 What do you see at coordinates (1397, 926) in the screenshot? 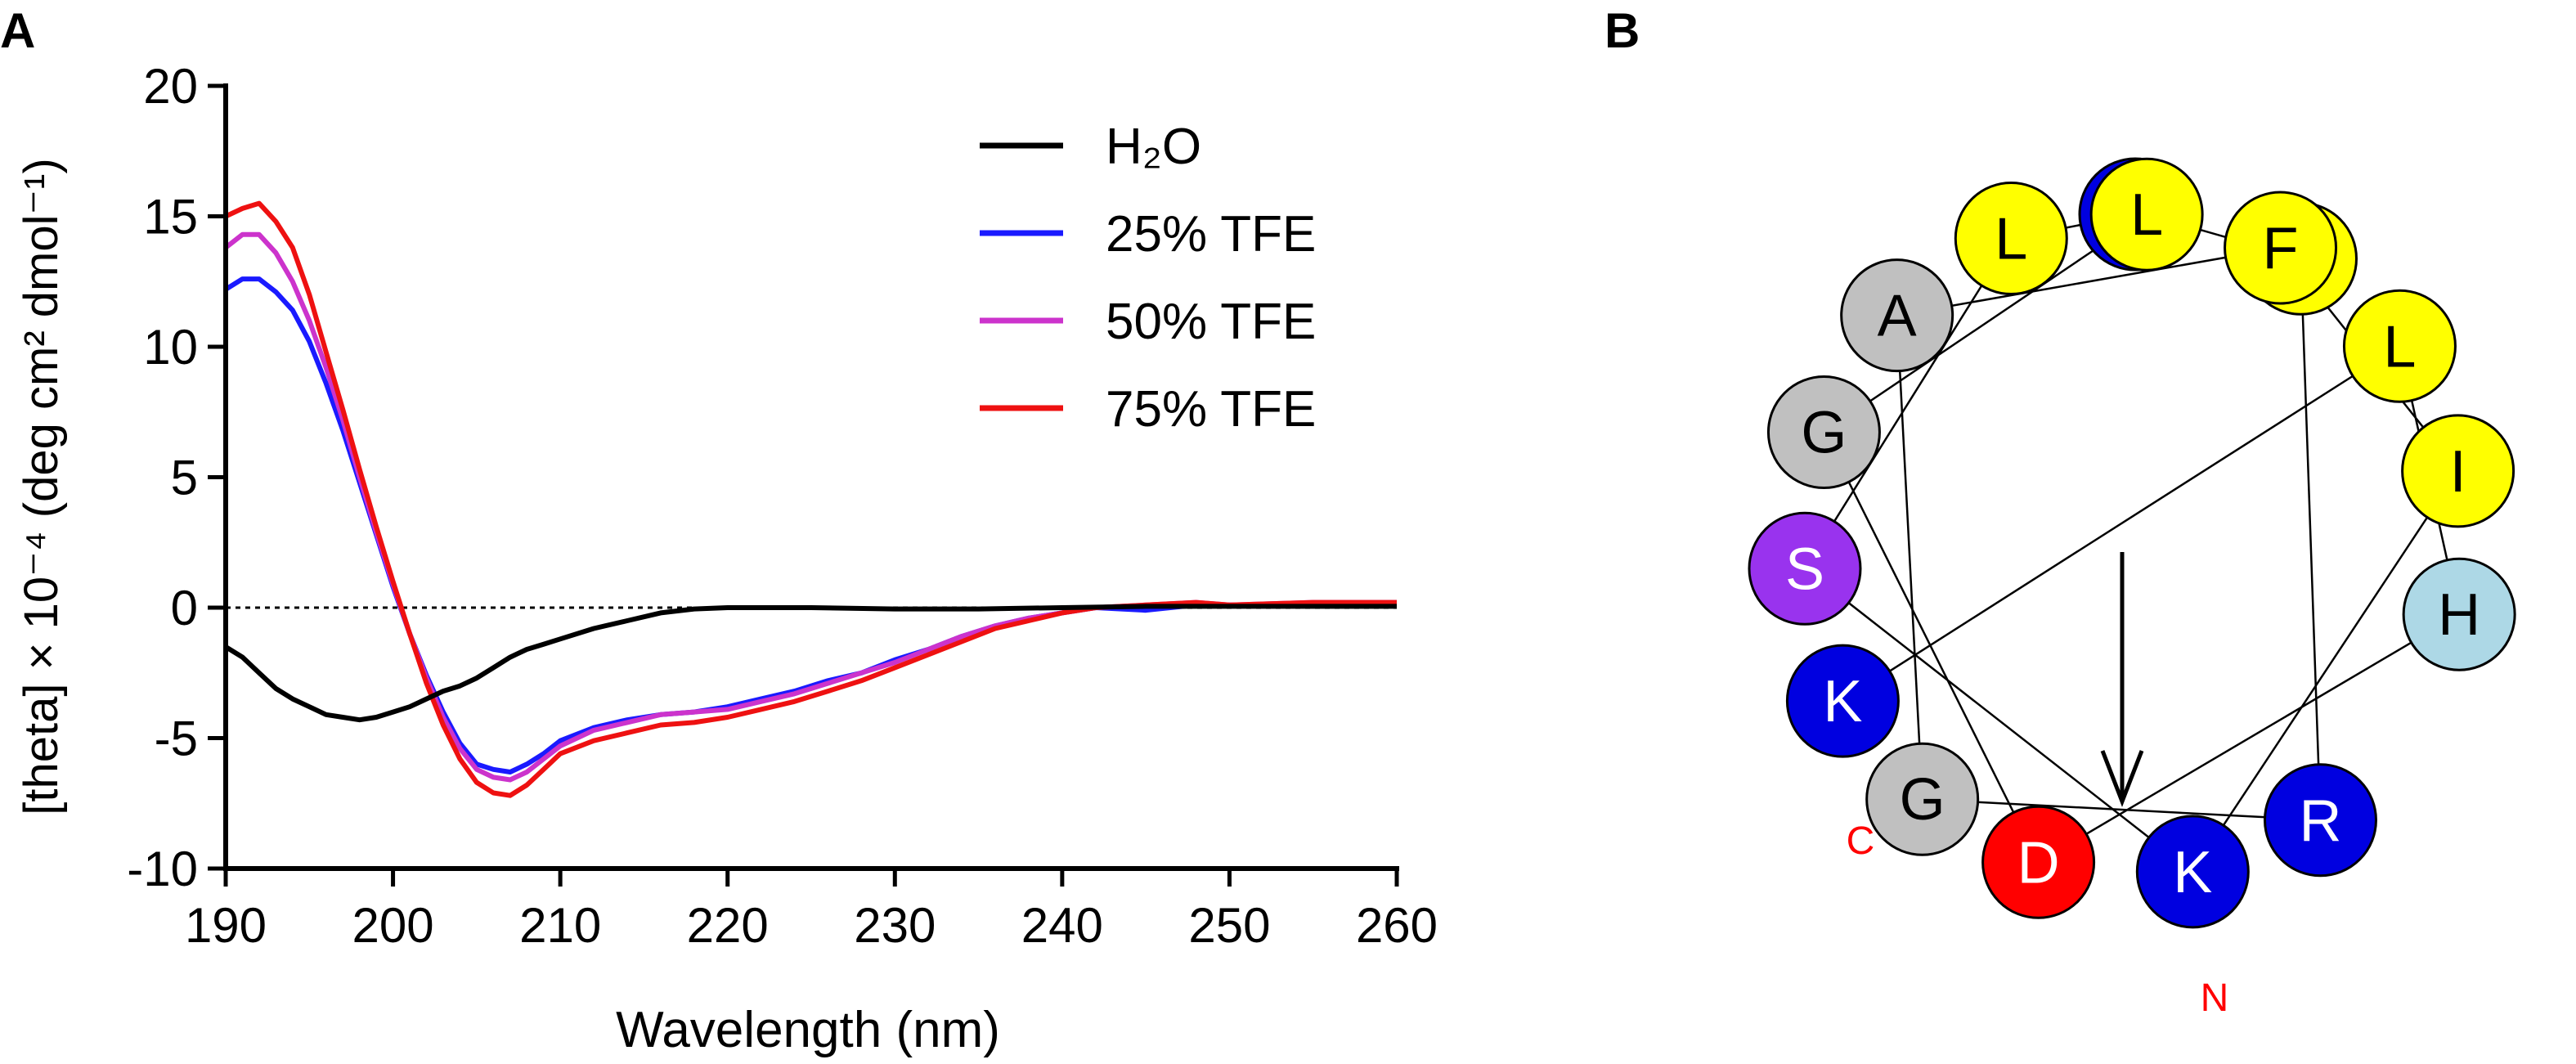
I see `x-tick-label: 260` at bounding box center [1397, 926].